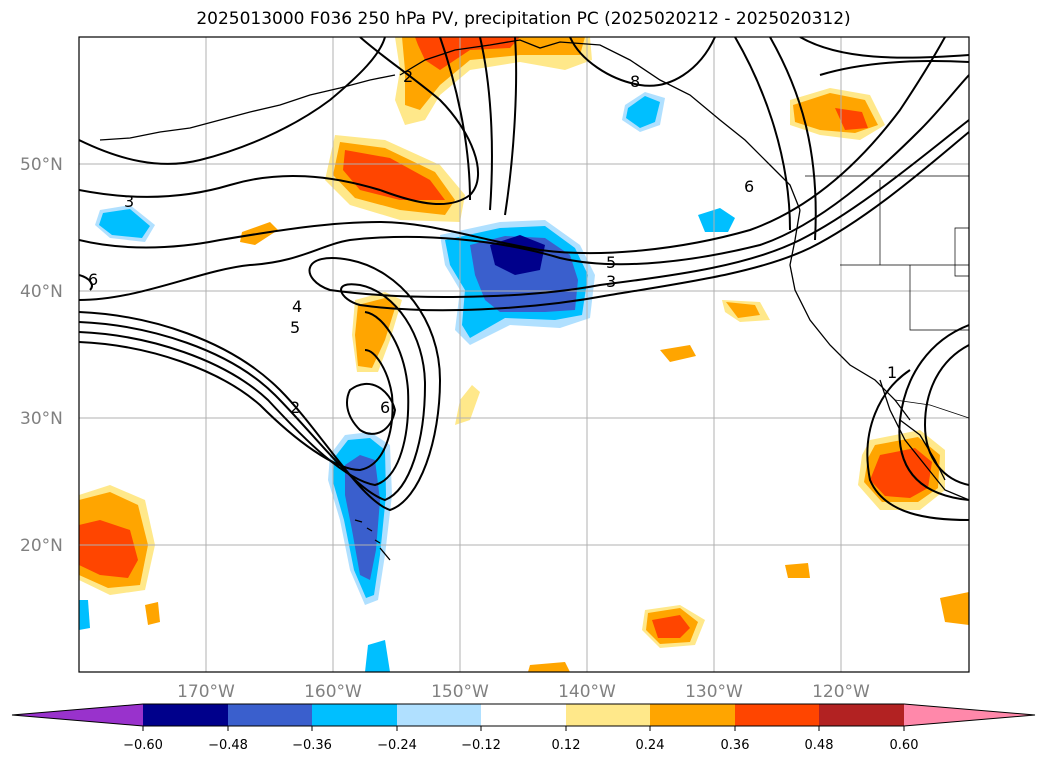 The height and width of the screenshot is (765, 1047). Describe the element at coordinates (460, 692) in the screenshot. I see `lon-label: 150°W` at that location.